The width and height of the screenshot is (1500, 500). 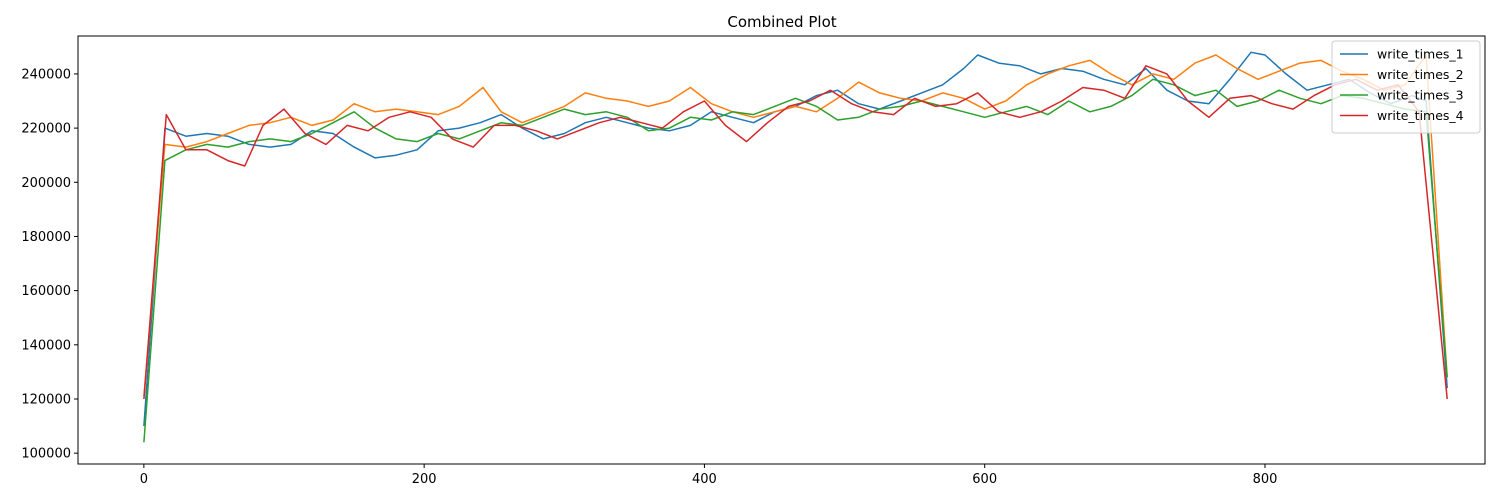 I want to click on x-tick-label: 400, so click(x=704, y=479).